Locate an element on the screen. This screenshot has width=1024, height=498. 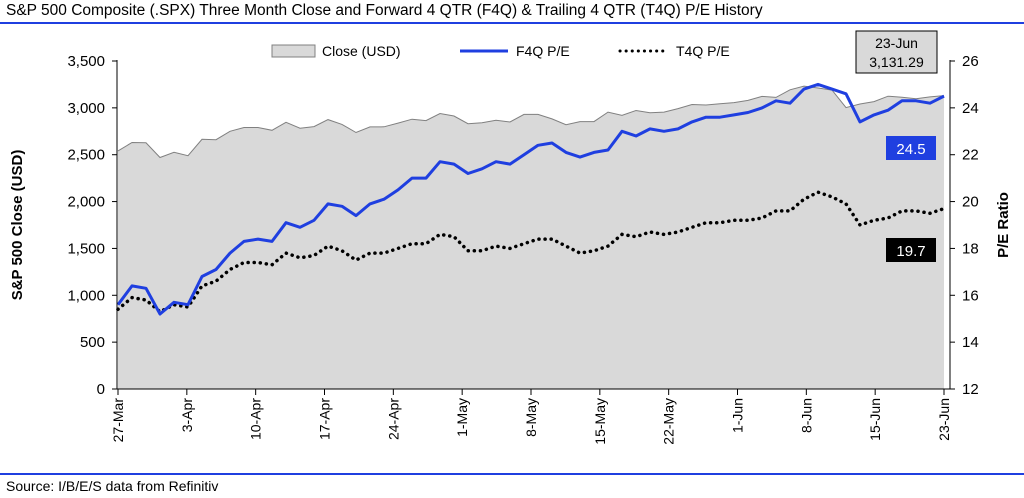
source-note: Source: I/B/E/S data from Refinitiv is located at coordinates (112, 486).